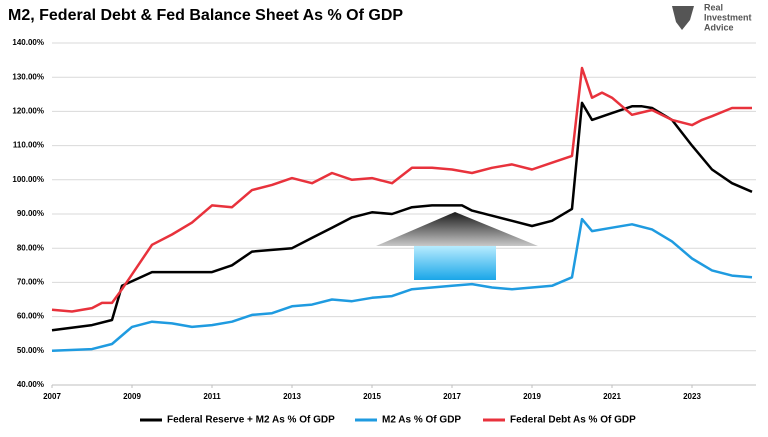 The image size is (768, 437). What do you see at coordinates (30, 350) in the screenshot?
I see `y-tick-label: 50.00%` at bounding box center [30, 350].